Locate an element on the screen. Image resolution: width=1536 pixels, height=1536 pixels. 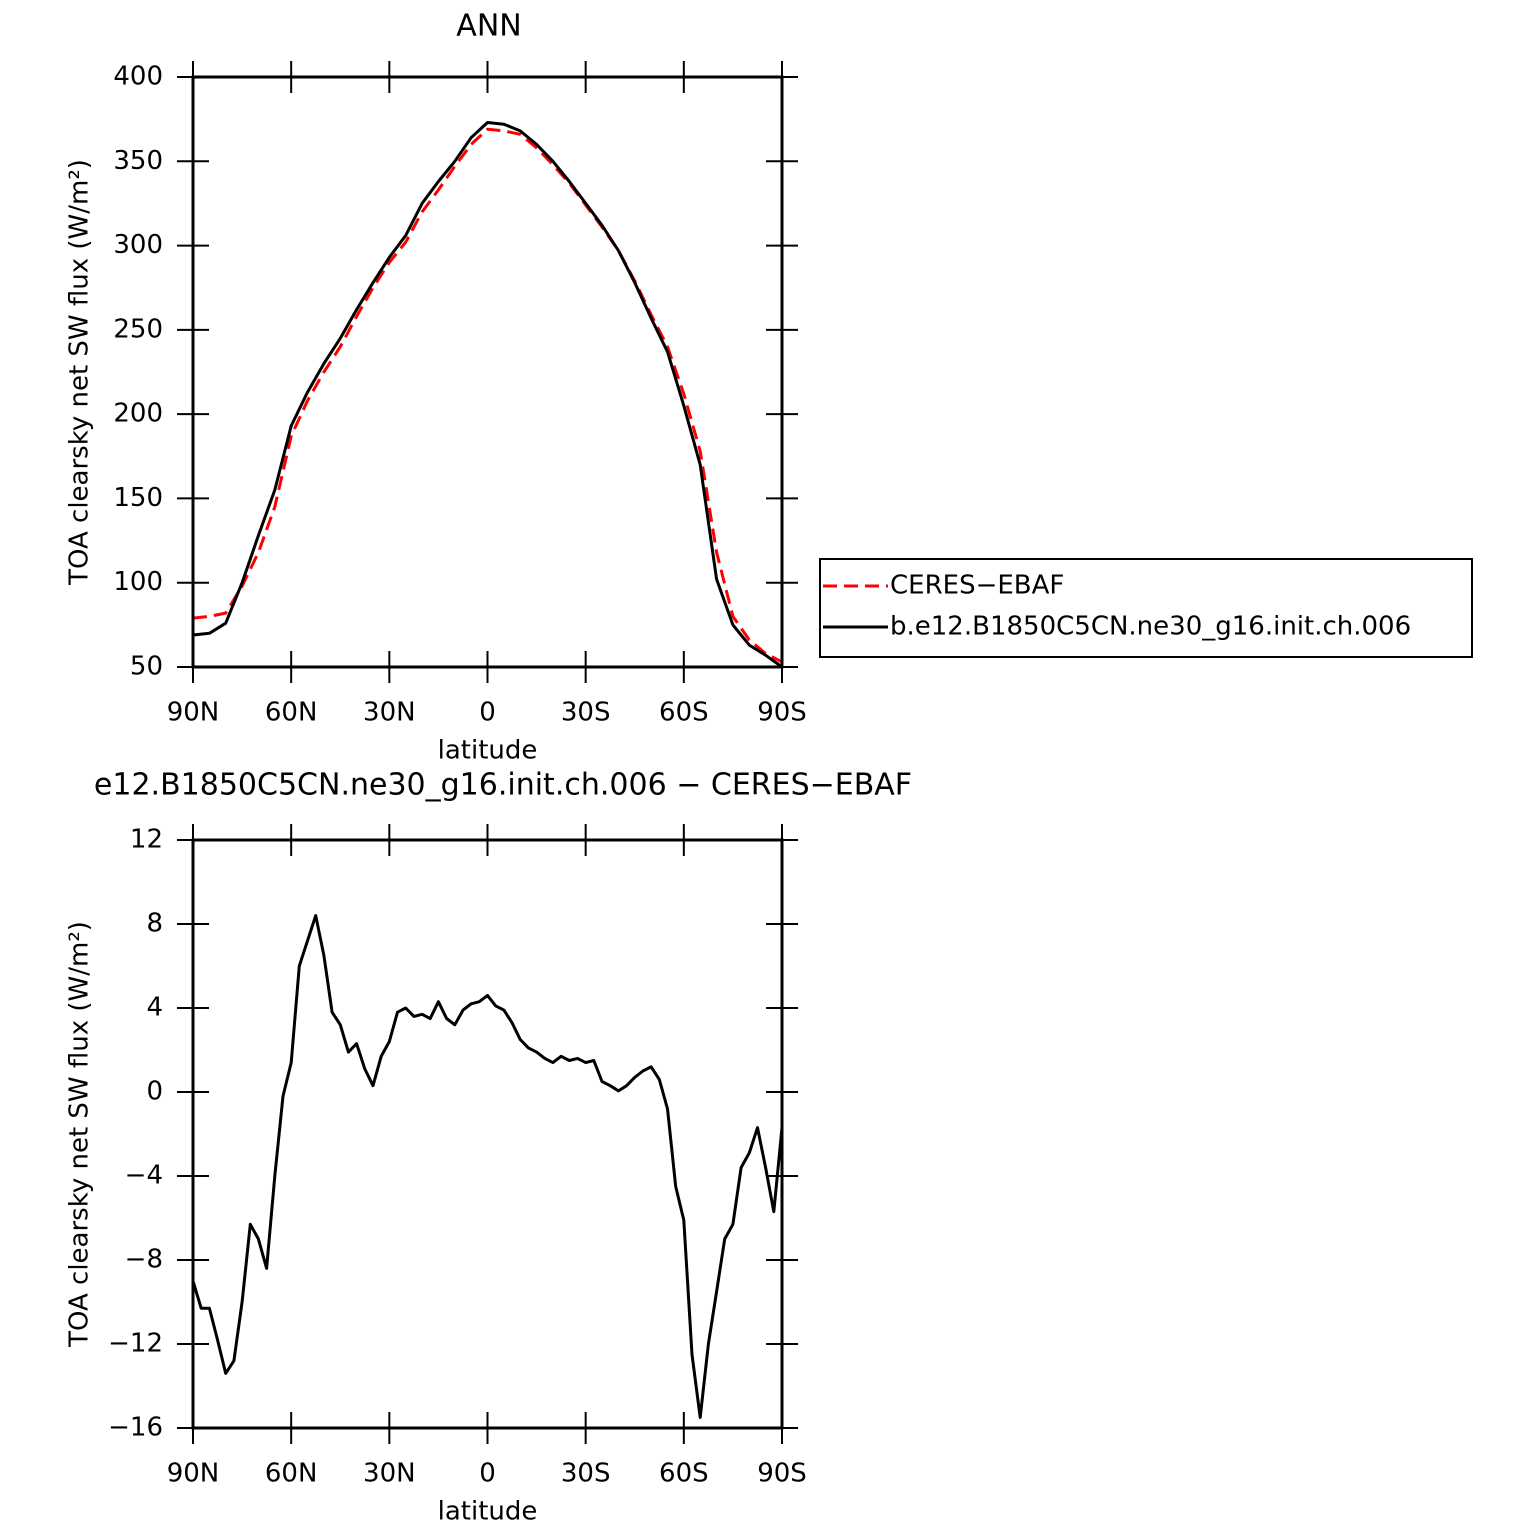
legend-label: CERES−EBAF is located at coordinates (977, 586).